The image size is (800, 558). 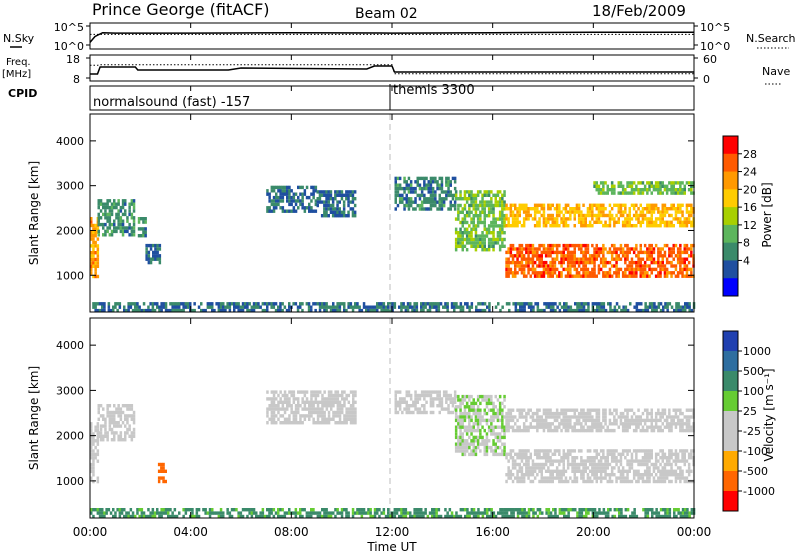 I want to click on heatmap-region, so click(x=392, y=513).